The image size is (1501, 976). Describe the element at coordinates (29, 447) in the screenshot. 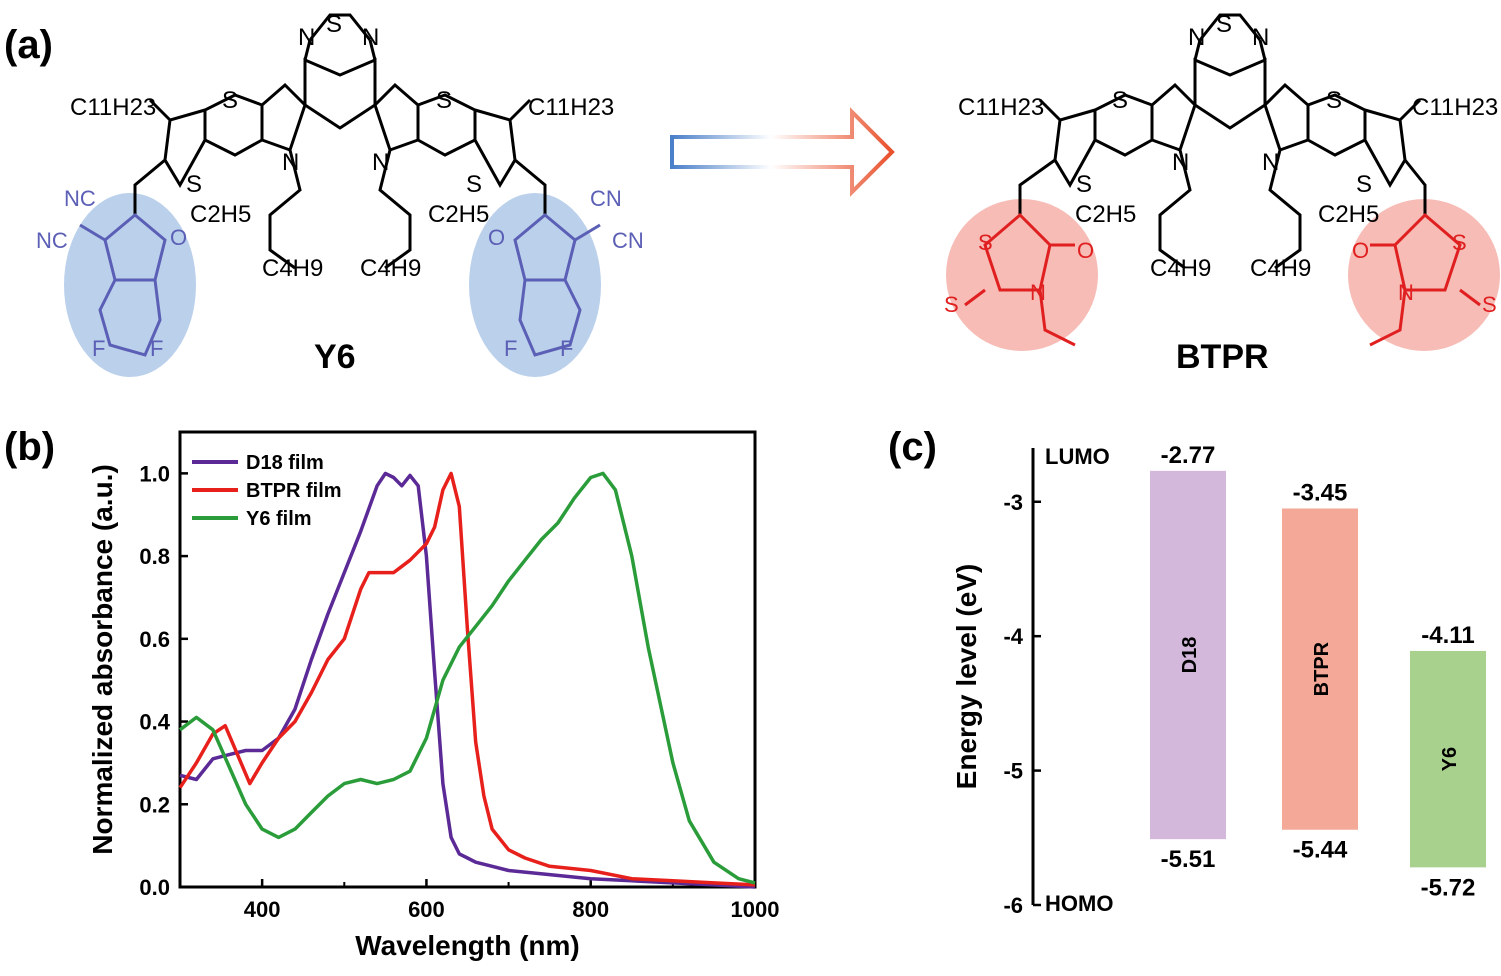

I see `panel-label-b: (b)` at that location.